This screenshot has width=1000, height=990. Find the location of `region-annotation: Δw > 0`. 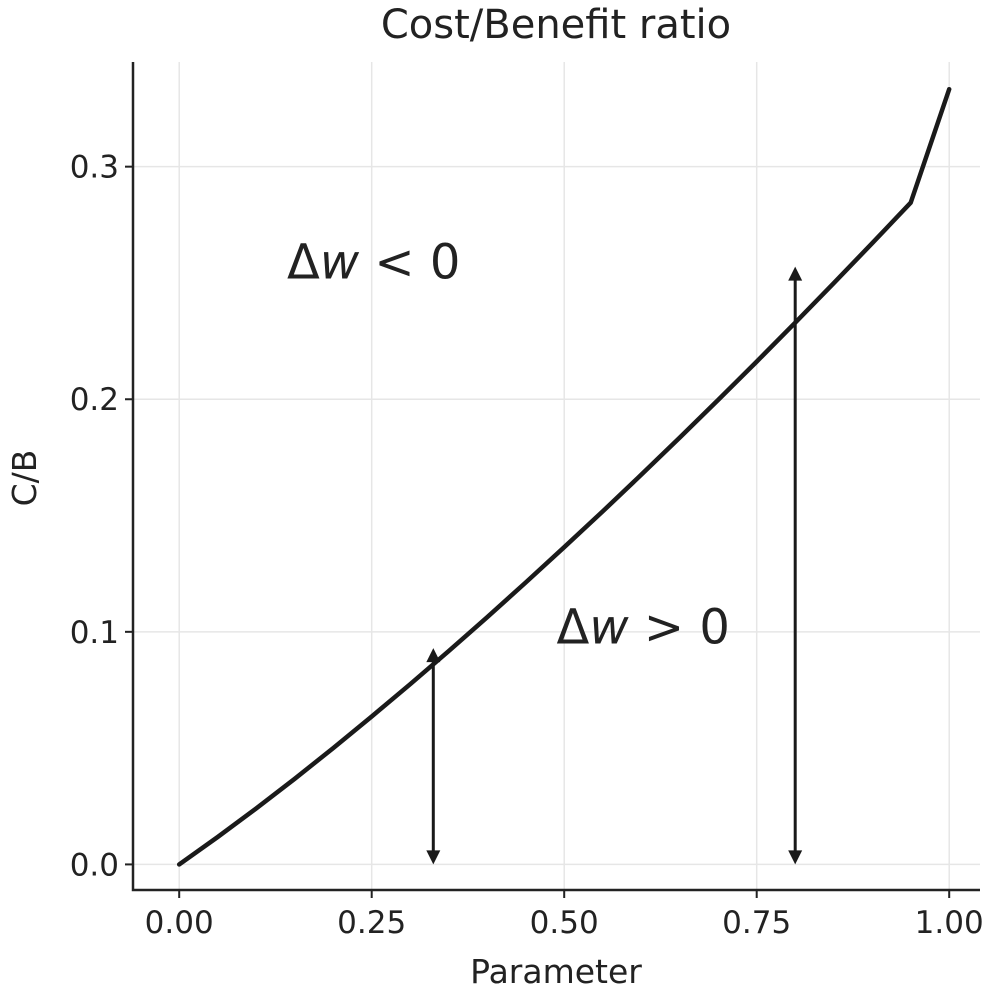

region-annotation: Δw > 0 is located at coordinates (643, 627).